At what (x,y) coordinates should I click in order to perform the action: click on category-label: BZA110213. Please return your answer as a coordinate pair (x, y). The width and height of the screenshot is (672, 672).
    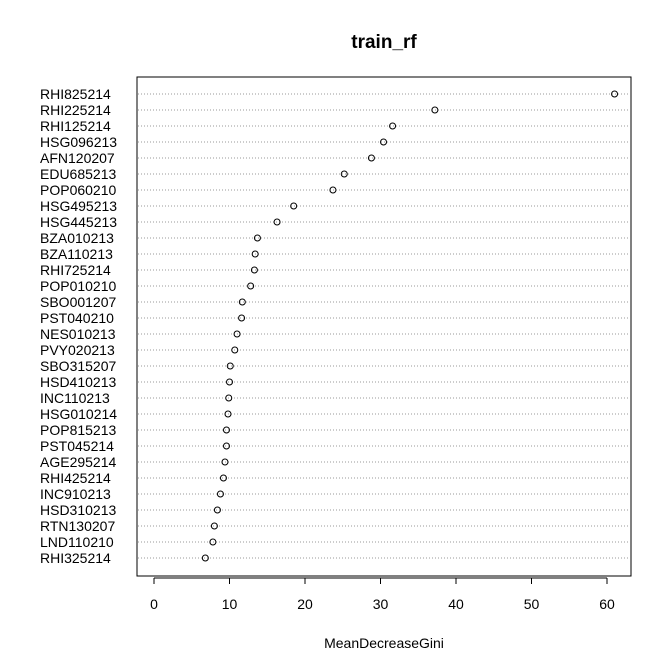
    Looking at the image, I should click on (76, 254).